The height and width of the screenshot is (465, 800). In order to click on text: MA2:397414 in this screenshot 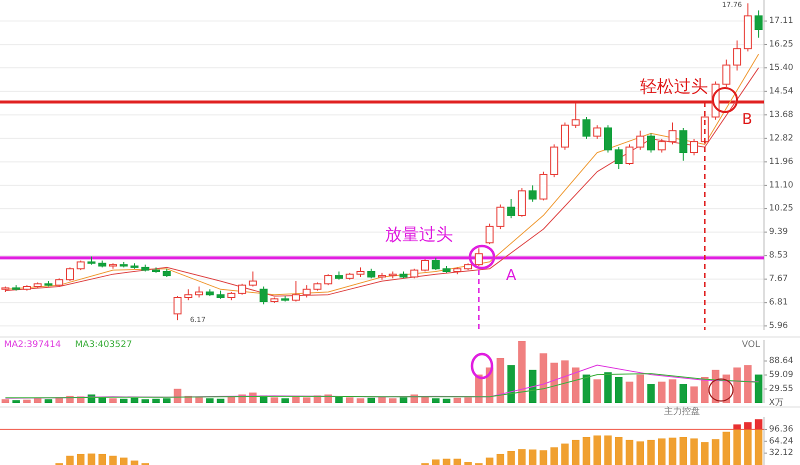, I will do `click(33, 345)`.